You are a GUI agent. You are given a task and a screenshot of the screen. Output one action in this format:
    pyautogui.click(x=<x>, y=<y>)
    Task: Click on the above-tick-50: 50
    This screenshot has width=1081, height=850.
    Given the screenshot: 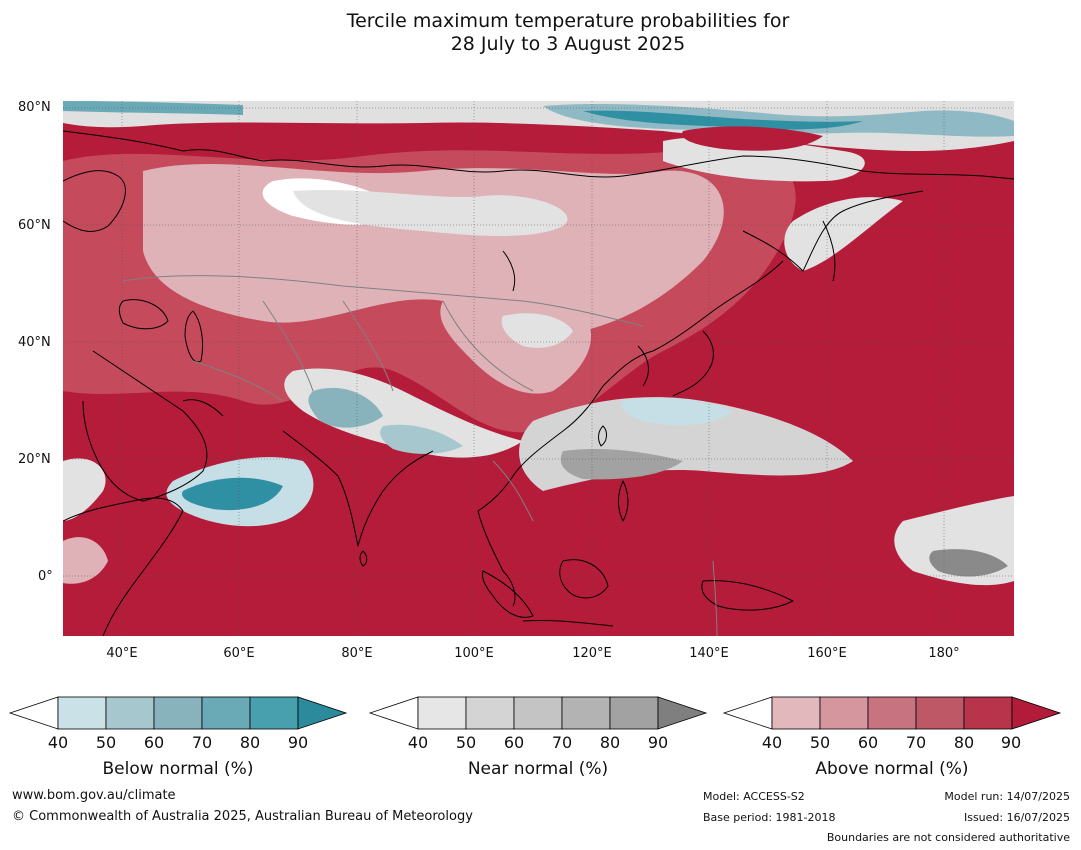 What is the action you would take?
    pyautogui.click(x=820, y=742)
    